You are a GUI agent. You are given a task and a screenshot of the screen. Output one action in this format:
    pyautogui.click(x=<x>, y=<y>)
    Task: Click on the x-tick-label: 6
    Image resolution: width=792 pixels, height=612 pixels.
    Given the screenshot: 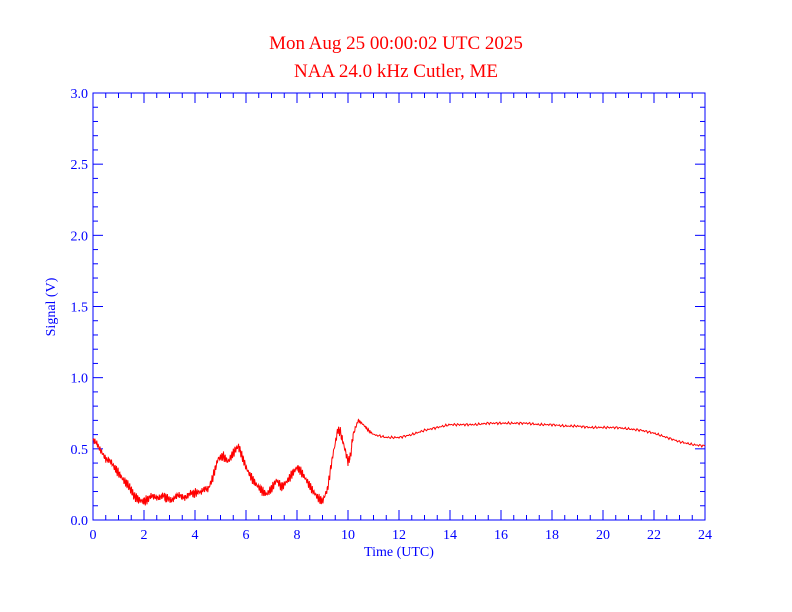 What is the action you would take?
    pyautogui.click(x=246, y=535)
    